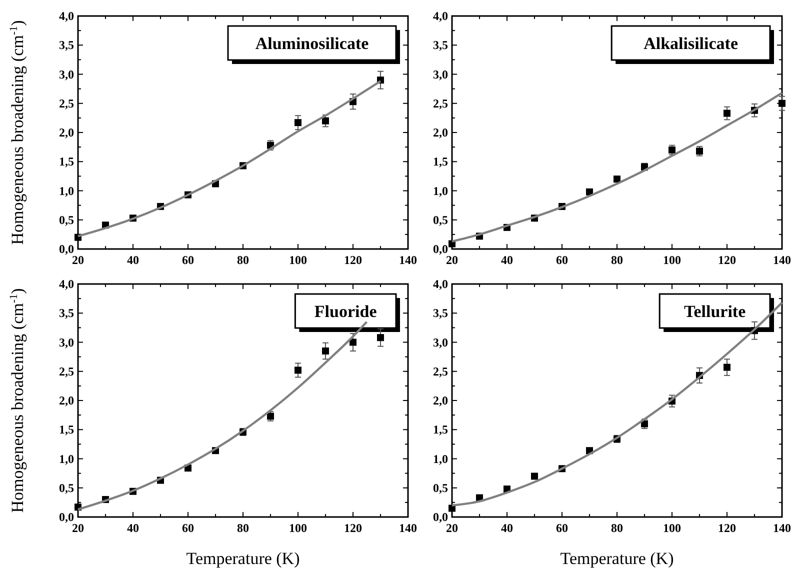  I want to click on annotation: Fluoride, so click(346, 311).